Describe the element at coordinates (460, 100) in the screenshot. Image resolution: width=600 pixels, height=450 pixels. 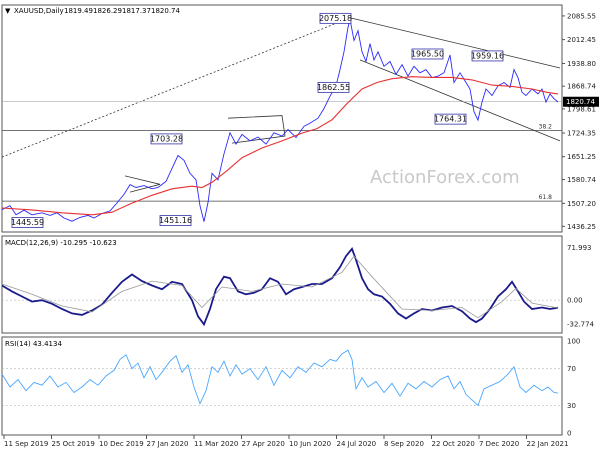
I see `channel-lower-line` at that location.